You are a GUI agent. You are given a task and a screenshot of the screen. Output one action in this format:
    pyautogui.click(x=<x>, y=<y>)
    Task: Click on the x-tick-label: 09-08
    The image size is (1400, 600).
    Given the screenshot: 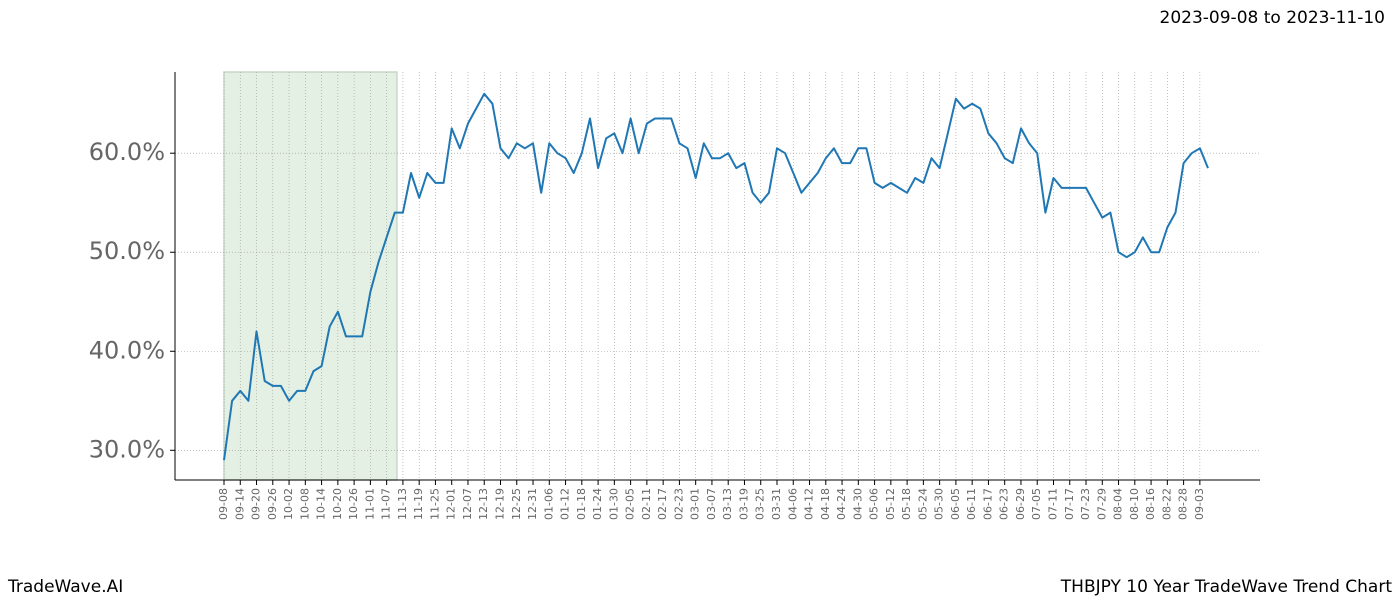 What is the action you would take?
    pyautogui.click(x=223, y=504)
    